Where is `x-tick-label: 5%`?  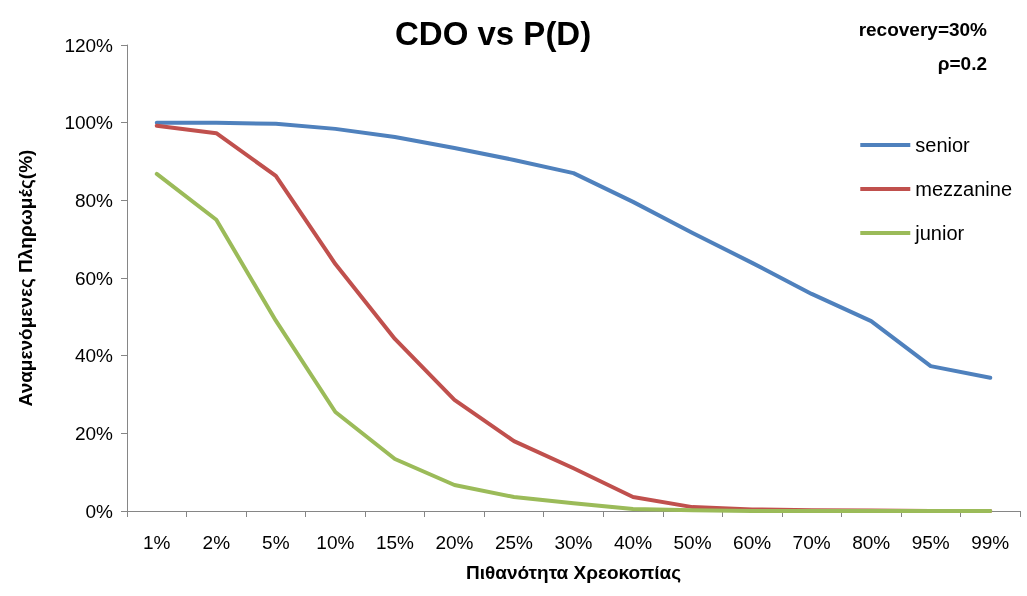 x-tick-label: 5% is located at coordinates (276, 542).